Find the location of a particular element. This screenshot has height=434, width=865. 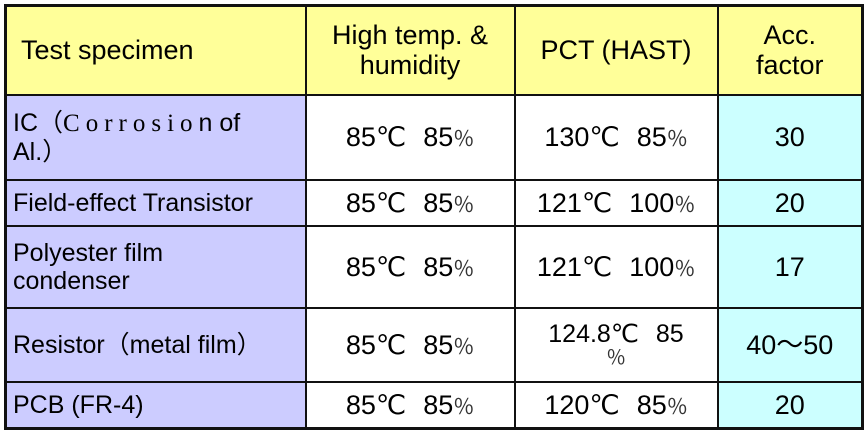

cell-acc-factor: 40〜50 is located at coordinates (790, 345).